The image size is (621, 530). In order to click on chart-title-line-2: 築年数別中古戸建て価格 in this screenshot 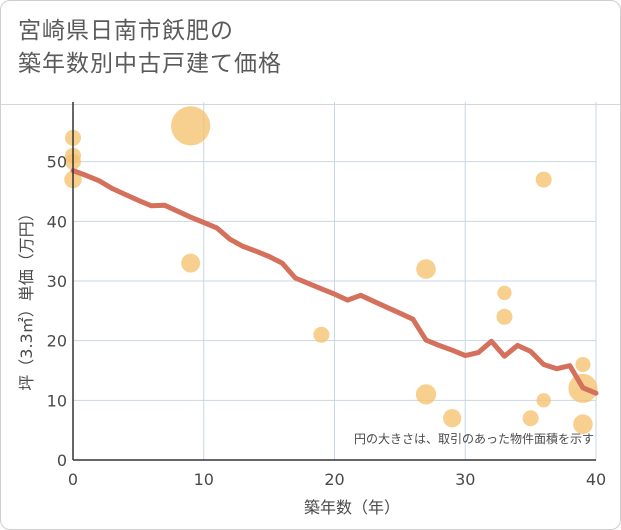, I will do `click(150, 64)`.